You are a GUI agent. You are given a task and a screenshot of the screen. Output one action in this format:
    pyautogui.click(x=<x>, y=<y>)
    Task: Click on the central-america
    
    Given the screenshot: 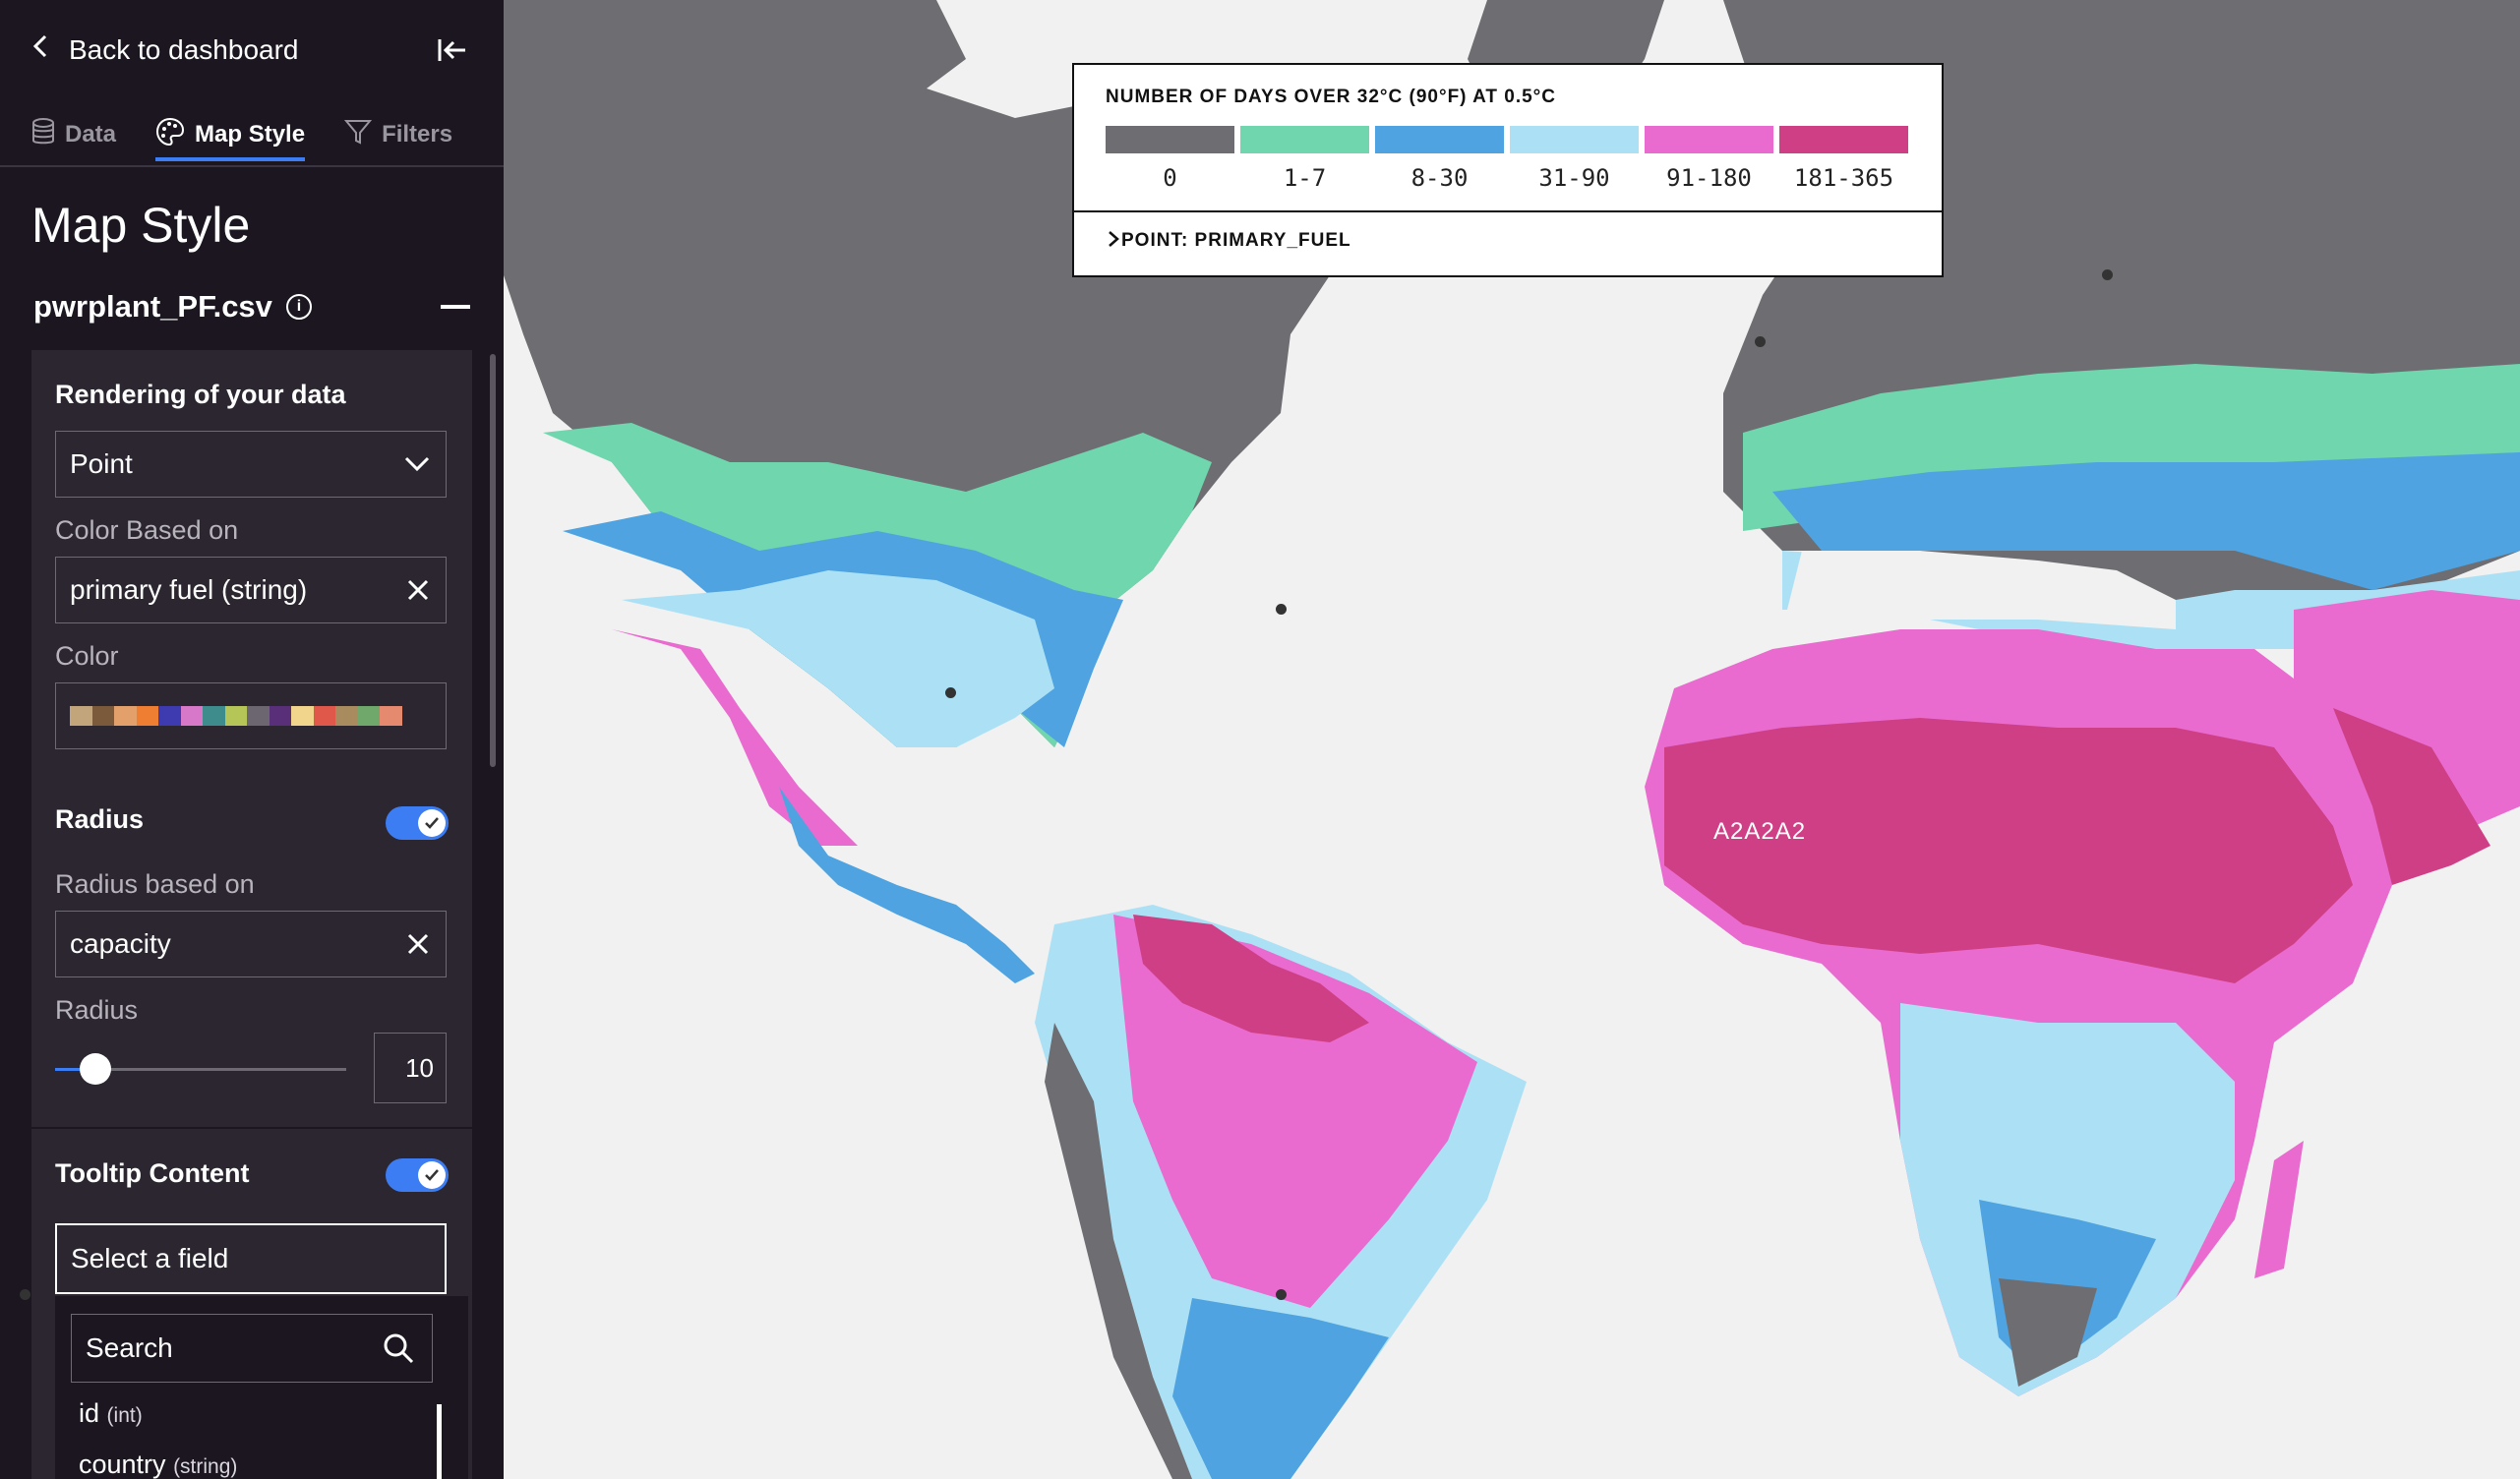 What is the action you would take?
    pyautogui.click(x=907, y=885)
    